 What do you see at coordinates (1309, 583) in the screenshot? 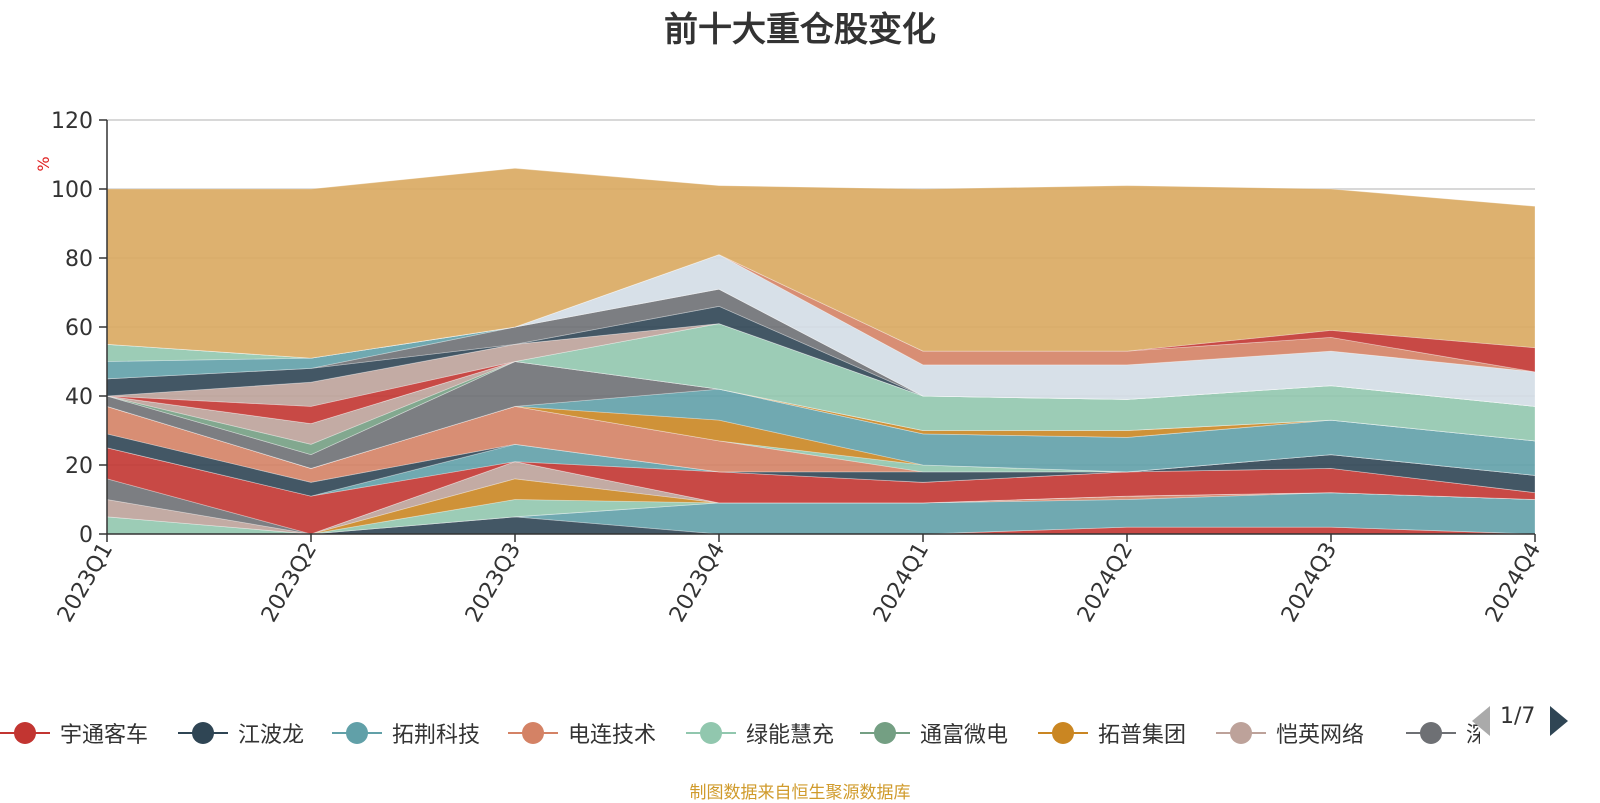
I see `x-tick-label-2024Q3: 2024Q3` at bounding box center [1309, 583].